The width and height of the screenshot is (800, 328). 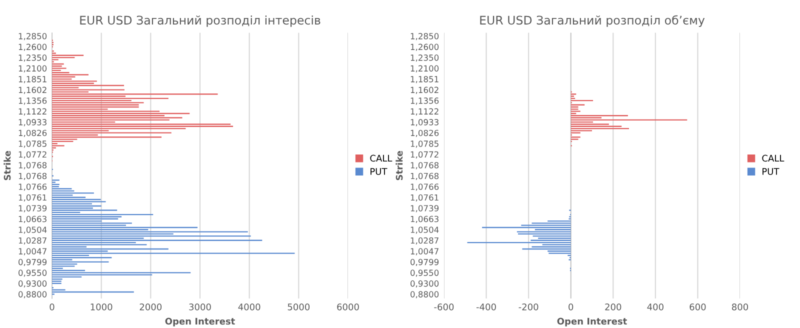 What do you see at coordinates (486, 307) in the screenshot?
I see `x-tick-label: -400` at bounding box center [486, 307].